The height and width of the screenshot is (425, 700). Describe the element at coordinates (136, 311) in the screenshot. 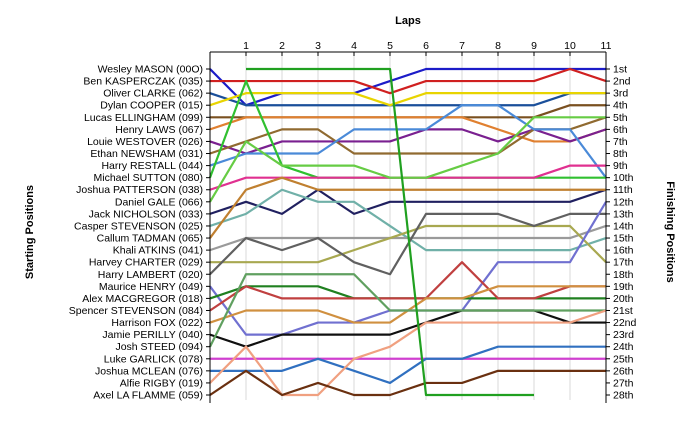

I see `starting-label: Spencer STEVENSON (084)` at that location.